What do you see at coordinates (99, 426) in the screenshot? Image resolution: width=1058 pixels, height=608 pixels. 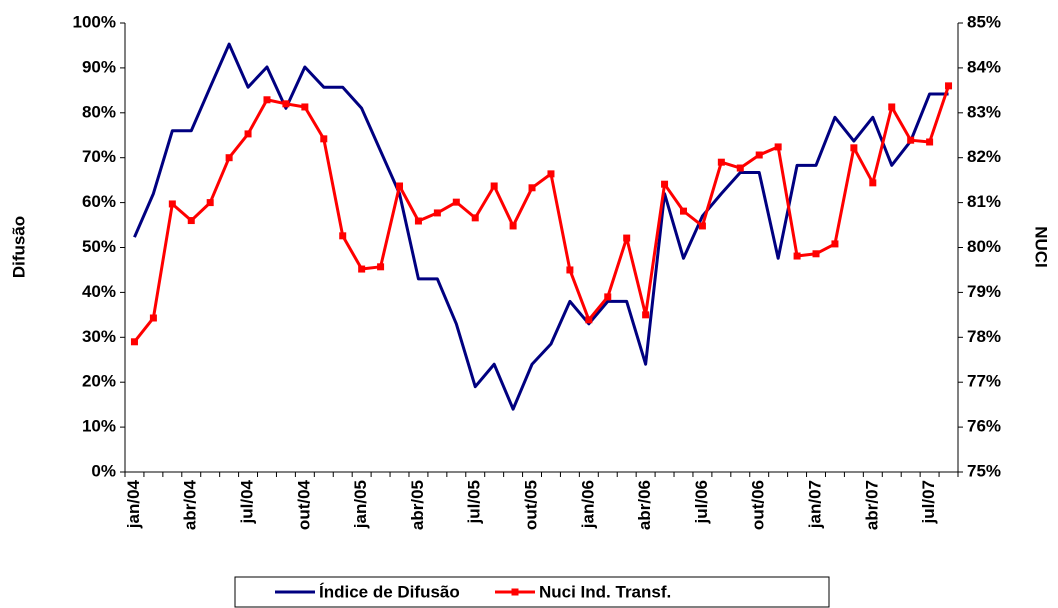 I see `y-tick-label: 10%` at bounding box center [99, 426].